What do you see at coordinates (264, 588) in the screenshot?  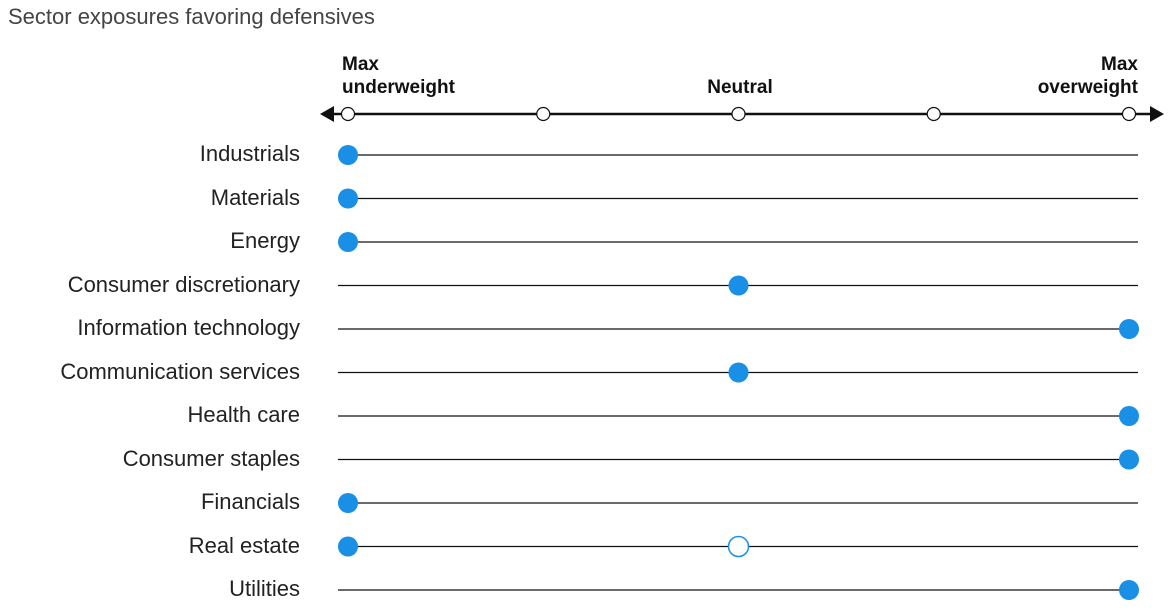 I see `sector-label: Utilities` at bounding box center [264, 588].